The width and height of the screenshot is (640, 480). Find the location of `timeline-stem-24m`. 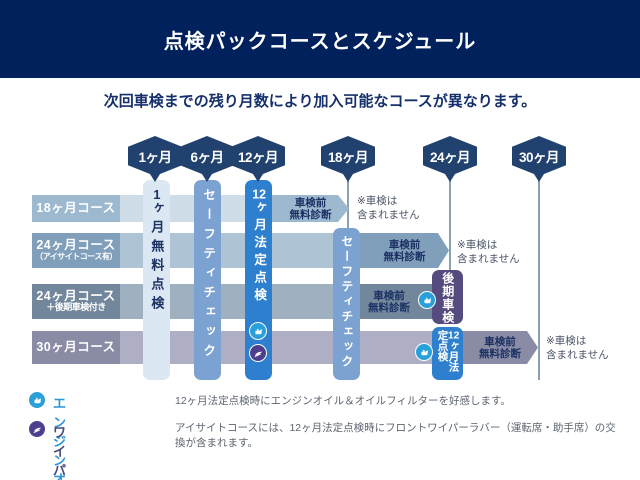

timeline-stem-24m is located at coordinates (450, 222).